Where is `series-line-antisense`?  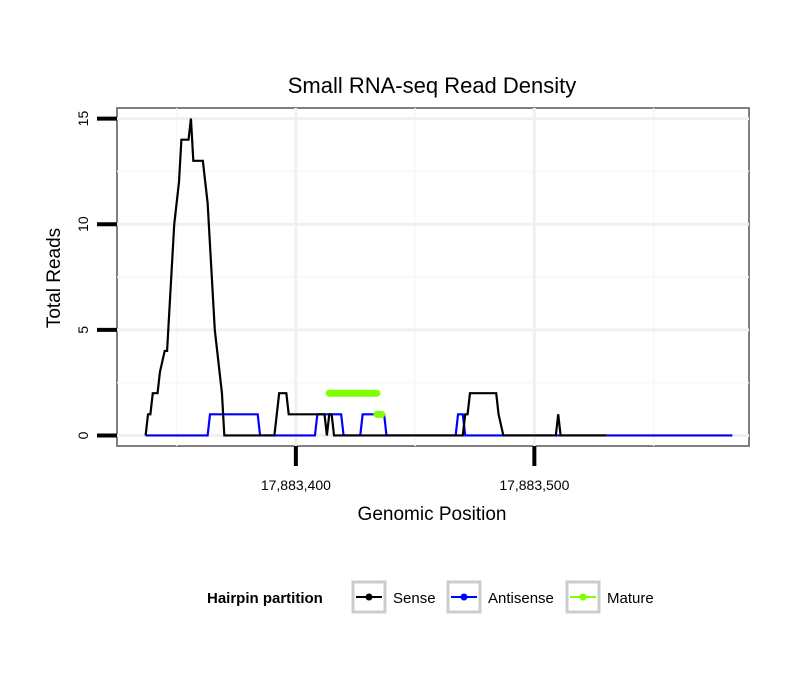 series-line-antisense is located at coordinates (439, 425).